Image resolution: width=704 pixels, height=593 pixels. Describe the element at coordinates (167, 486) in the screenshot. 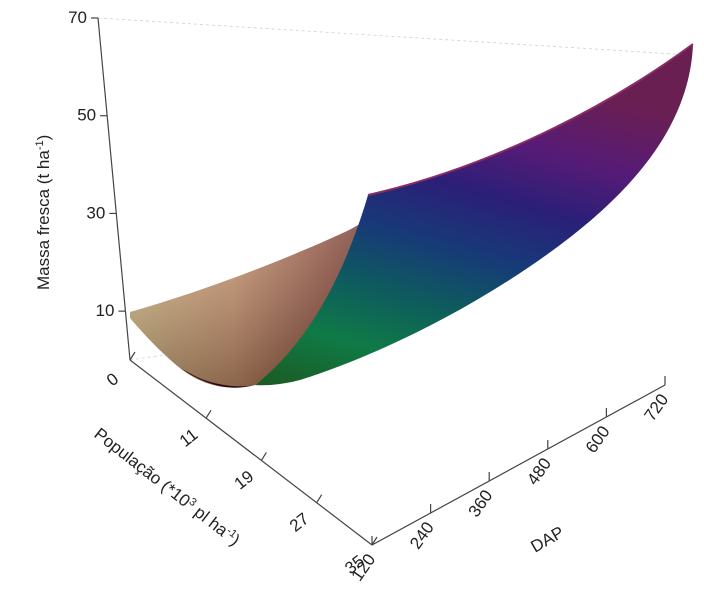

I see `population-axis-title: População (*103 pl ha-1)` at that location.